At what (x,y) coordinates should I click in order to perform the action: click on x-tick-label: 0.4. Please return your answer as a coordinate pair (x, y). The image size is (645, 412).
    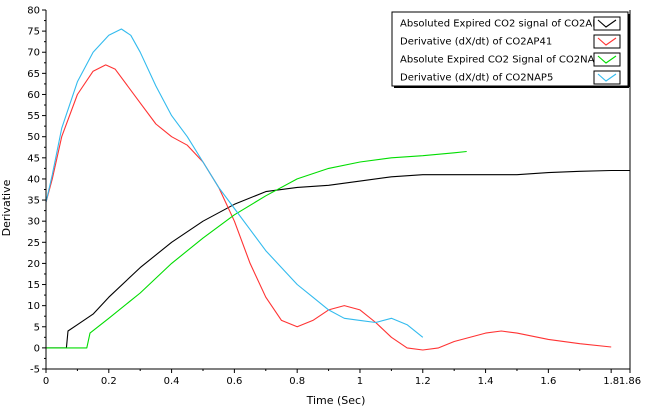
    Looking at the image, I should click on (172, 381).